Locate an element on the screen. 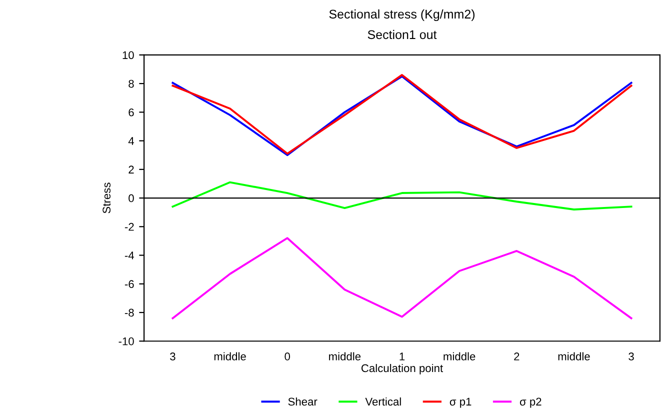  legend-label: σ p2 is located at coordinates (531, 403).